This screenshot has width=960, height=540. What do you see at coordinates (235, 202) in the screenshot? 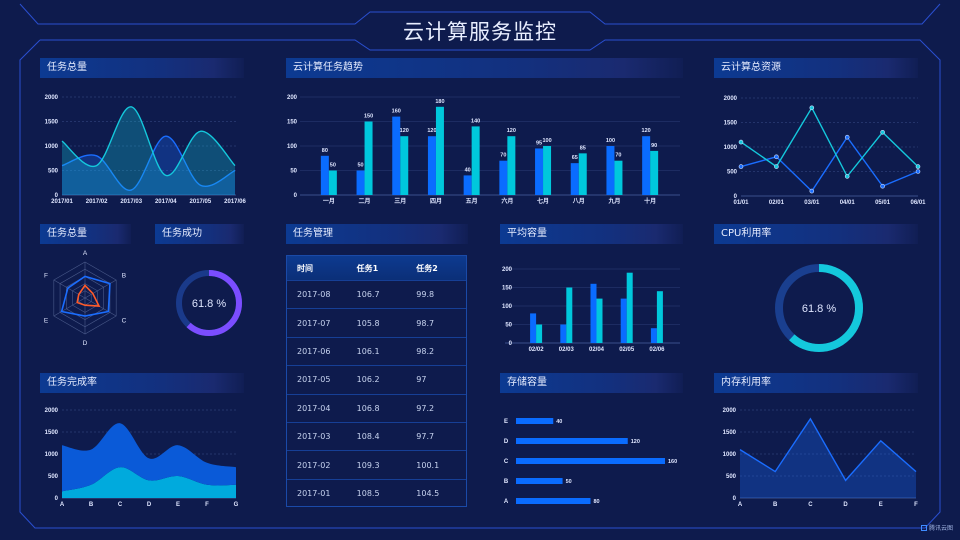
I see `x-tick-label: 2017/06` at bounding box center [235, 202].